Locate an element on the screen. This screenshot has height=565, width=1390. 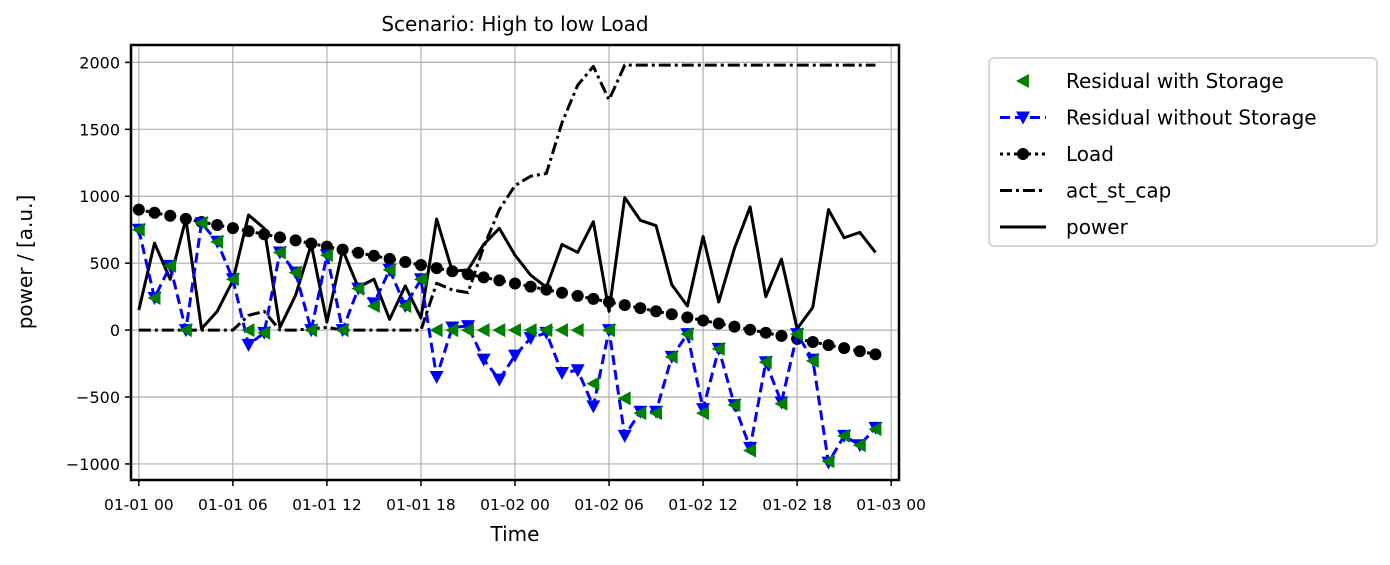
series-power is located at coordinates (507, 263).